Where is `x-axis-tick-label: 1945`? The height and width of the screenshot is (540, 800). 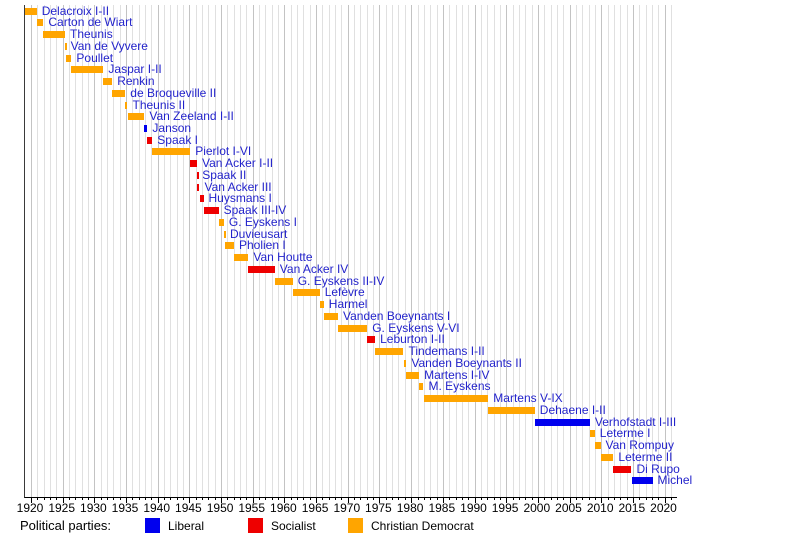 x-axis-tick-label: 1945 is located at coordinates (188, 508).